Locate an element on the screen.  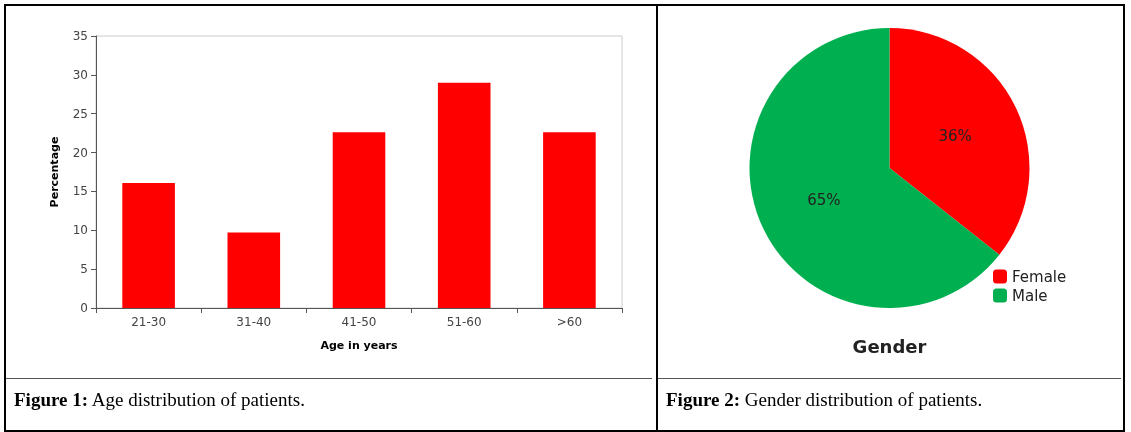
y-tick-label: 10 is located at coordinates (80, 230).